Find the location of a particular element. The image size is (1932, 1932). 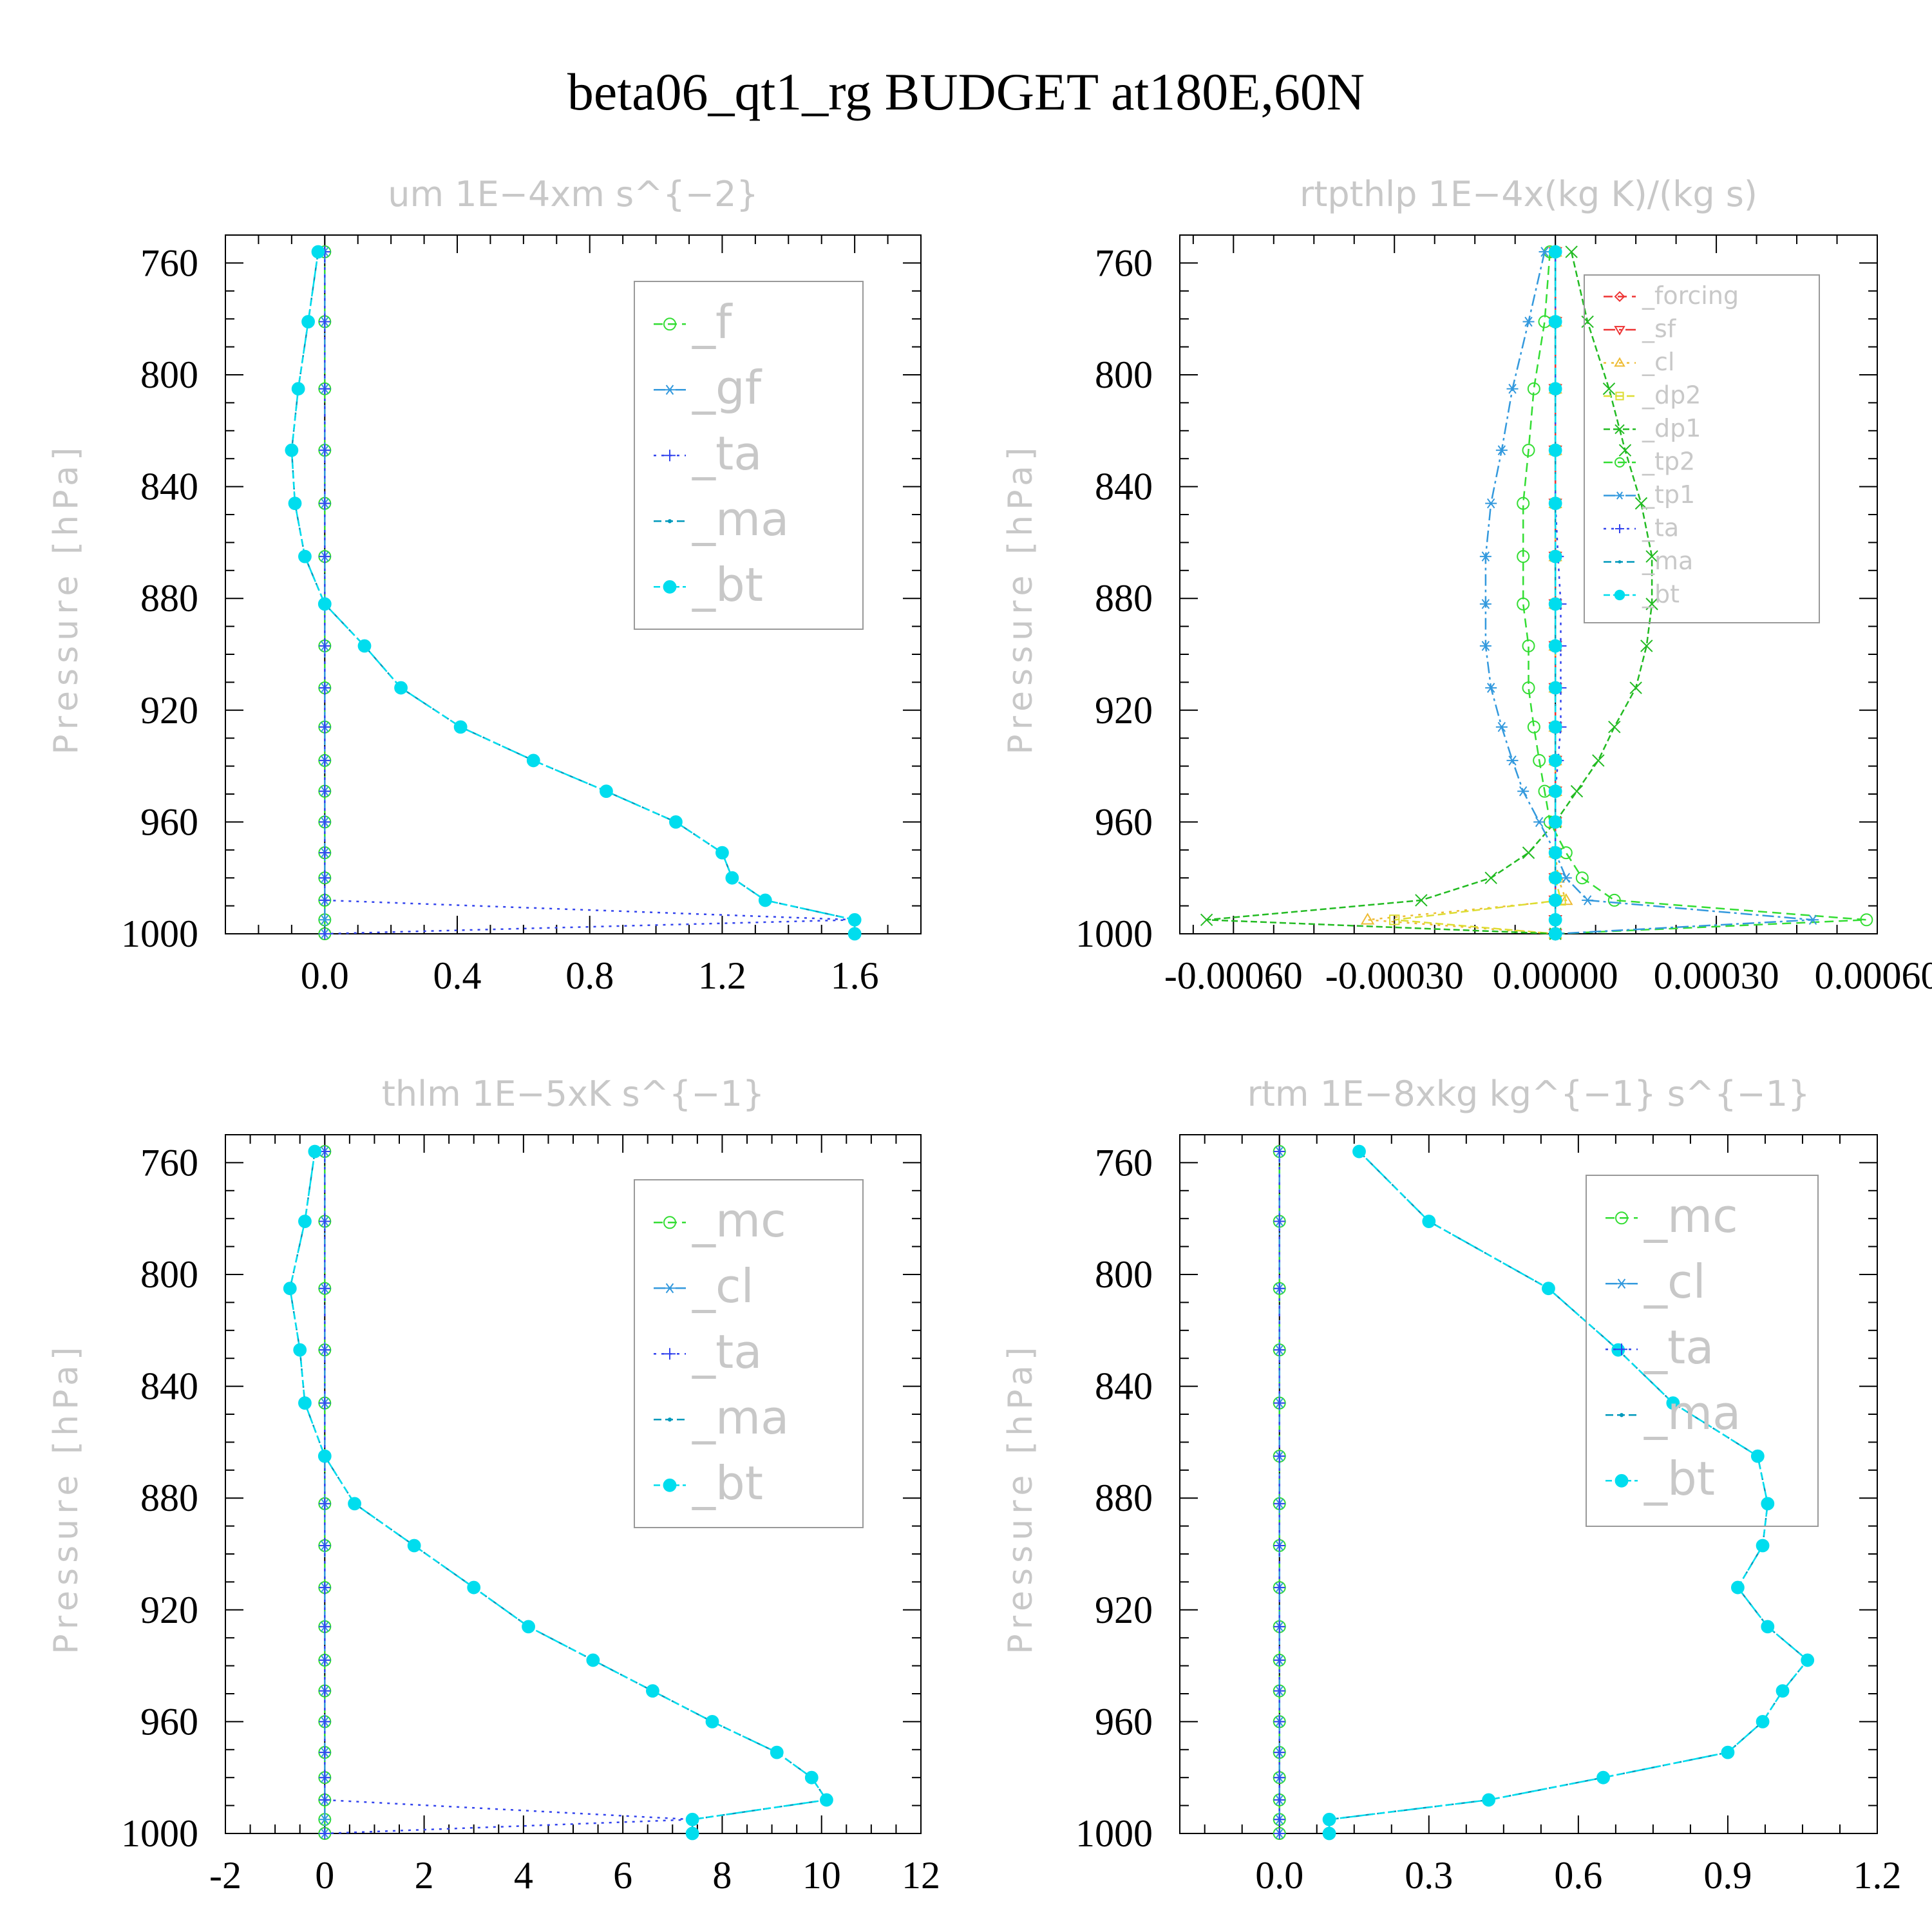

series-line-bt is located at coordinates (573, 592).